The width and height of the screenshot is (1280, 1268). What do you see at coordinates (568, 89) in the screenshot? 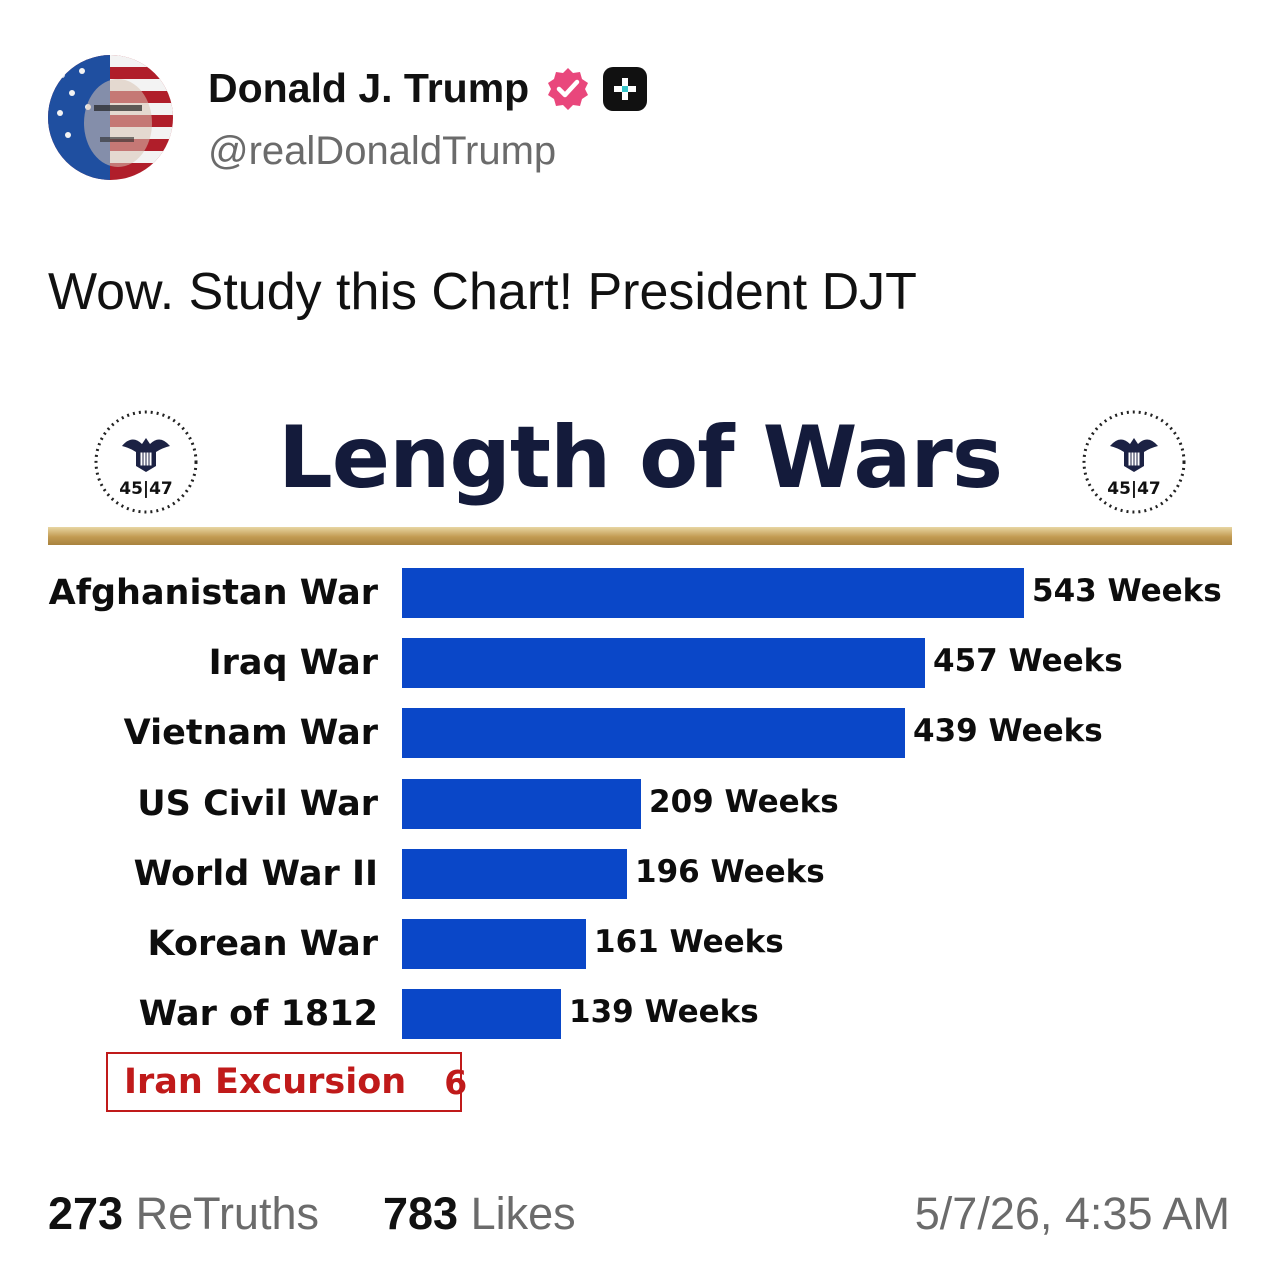
I see `verified-badge-icon` at bounding box center [568, 89].